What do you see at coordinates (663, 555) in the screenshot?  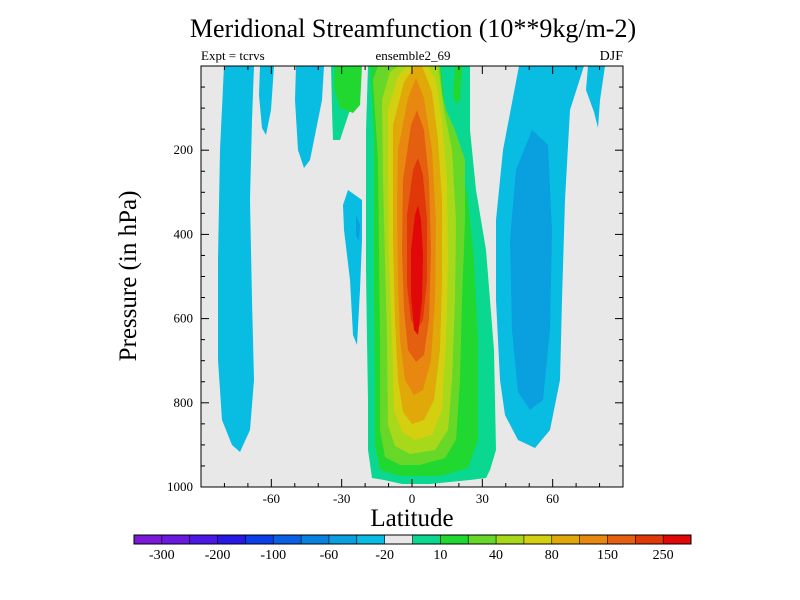 I see `colorbar-label: 250` at bounding box center [663, 555].